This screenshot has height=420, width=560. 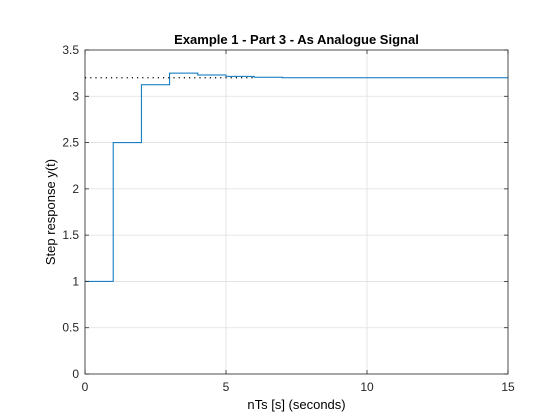 I want to click on y-tick-label: 2, so click(x=75, y=189).